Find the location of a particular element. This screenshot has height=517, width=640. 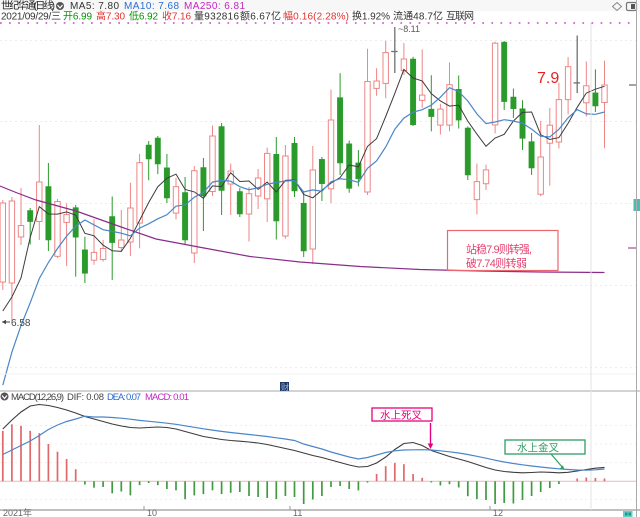

svg-text: 站稳7.9则转强, is located at coordinates (499, 249).